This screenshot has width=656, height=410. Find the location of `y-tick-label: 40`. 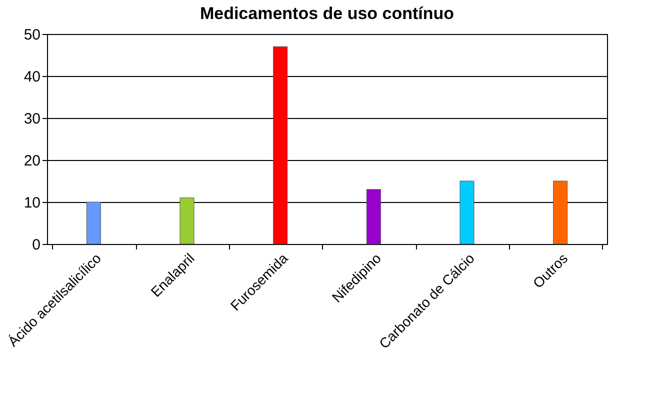

y-tick-label: 40 is located at coordinates (32, 77).